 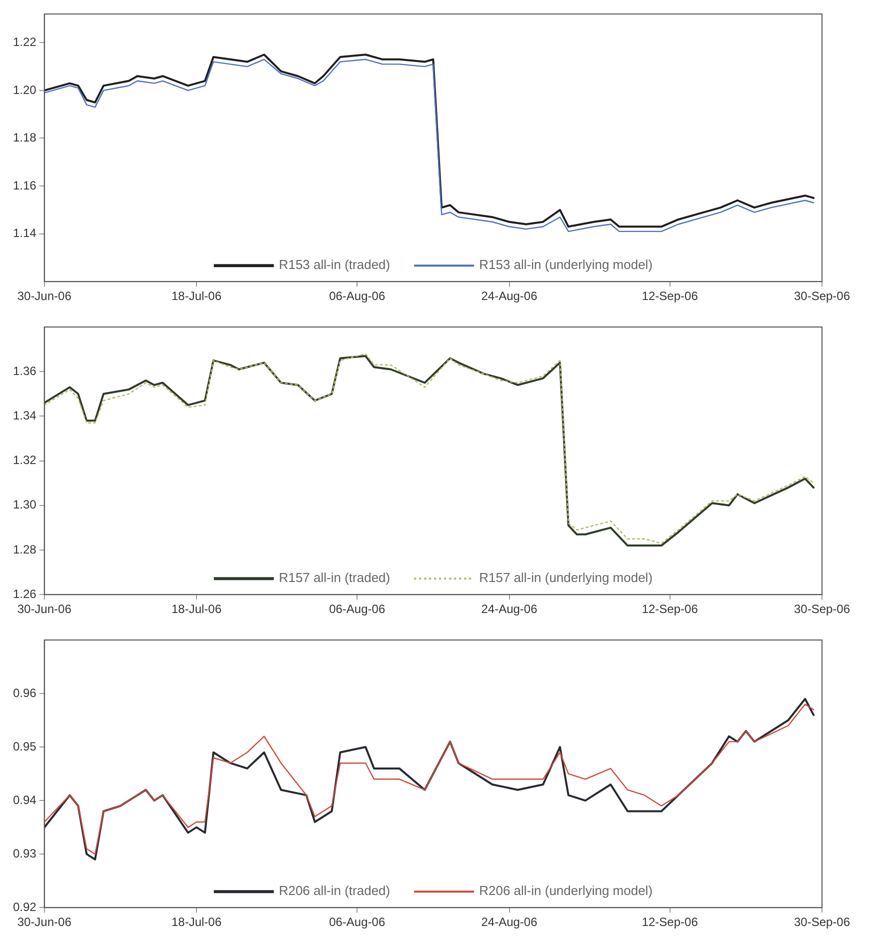 I want to click on y-tick-label: 1.22, so click(x=24, y=41).